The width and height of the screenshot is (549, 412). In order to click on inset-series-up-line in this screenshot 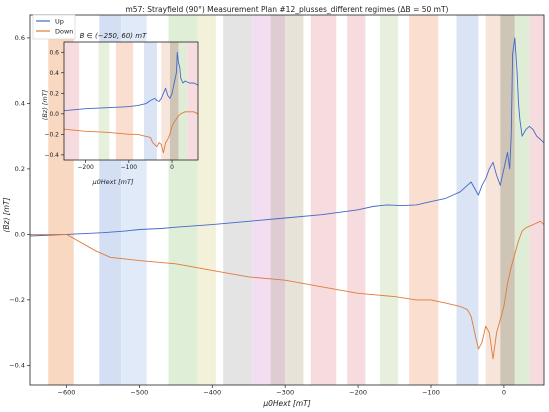, I will do `click(131, 81)`.